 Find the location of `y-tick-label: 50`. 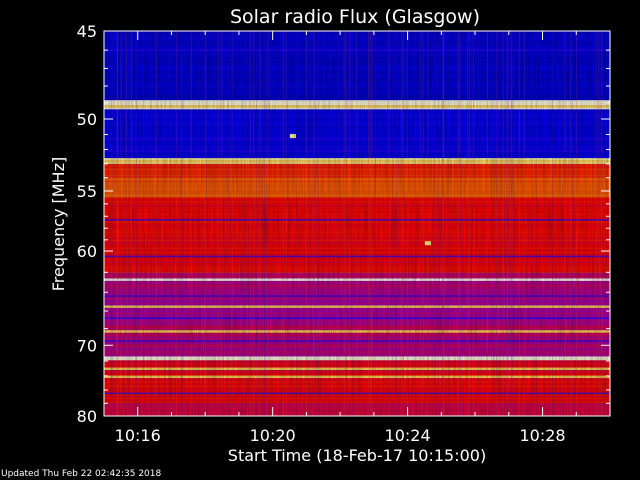

y-tick-label: 50 is located at coordinates (87, 119).